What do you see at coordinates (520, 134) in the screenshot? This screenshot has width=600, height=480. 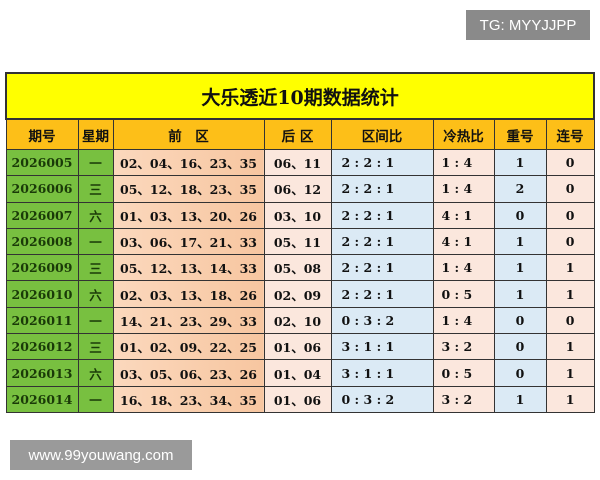 I see `header-repeat-count: 重号` at bounding box center [520, 134].